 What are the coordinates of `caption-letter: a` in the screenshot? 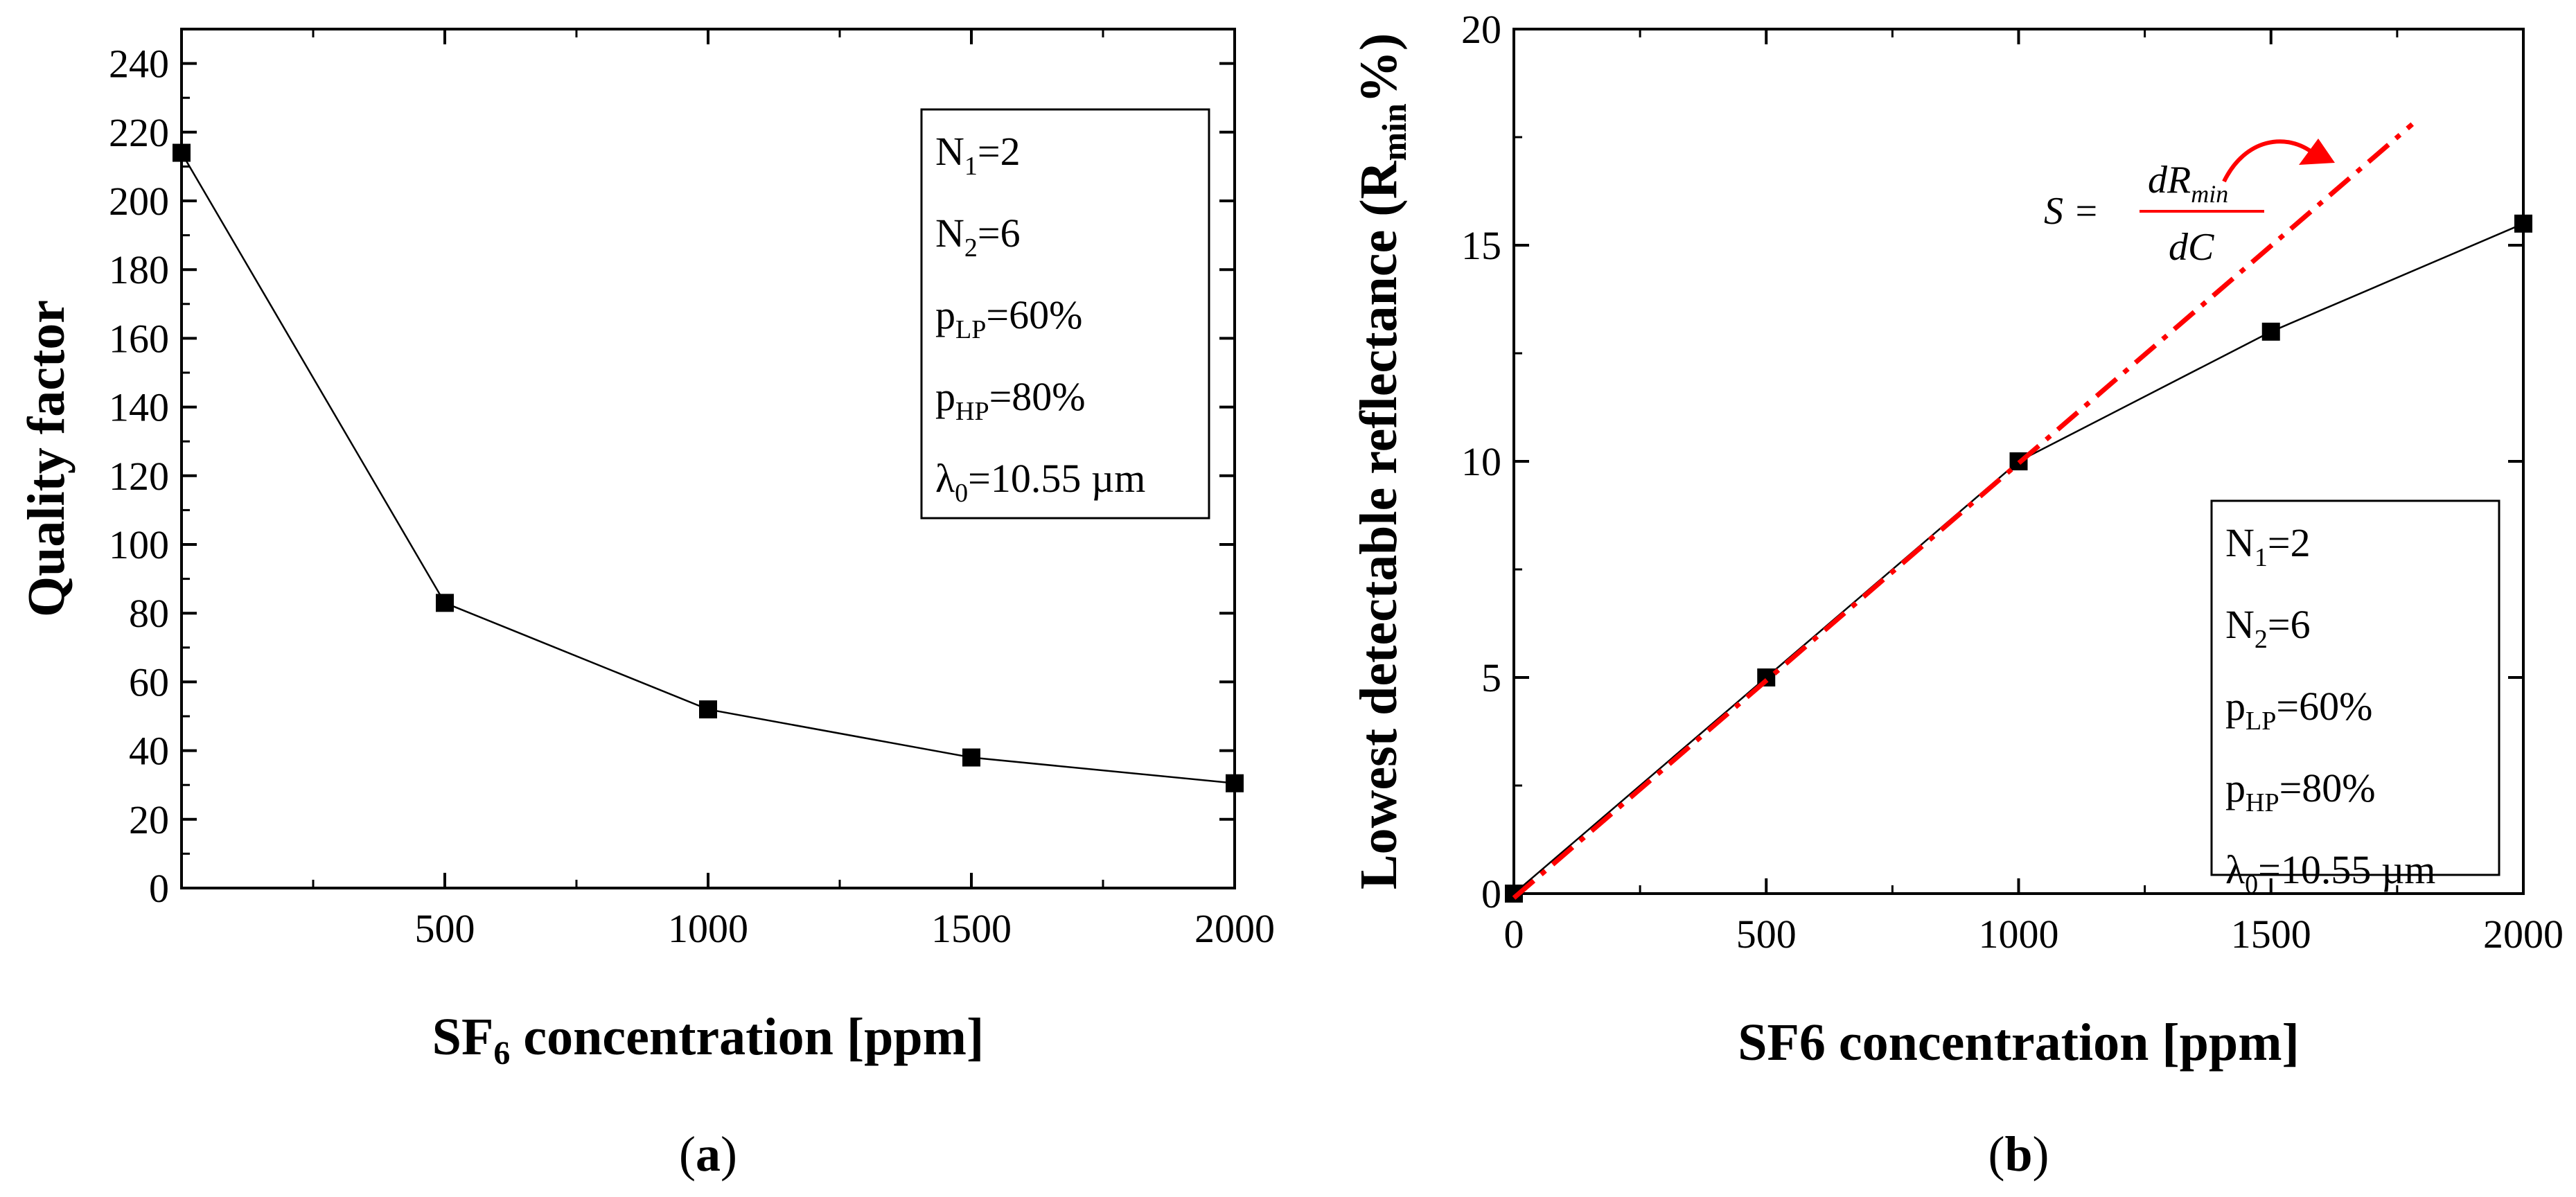 It's located at (708, 1154).